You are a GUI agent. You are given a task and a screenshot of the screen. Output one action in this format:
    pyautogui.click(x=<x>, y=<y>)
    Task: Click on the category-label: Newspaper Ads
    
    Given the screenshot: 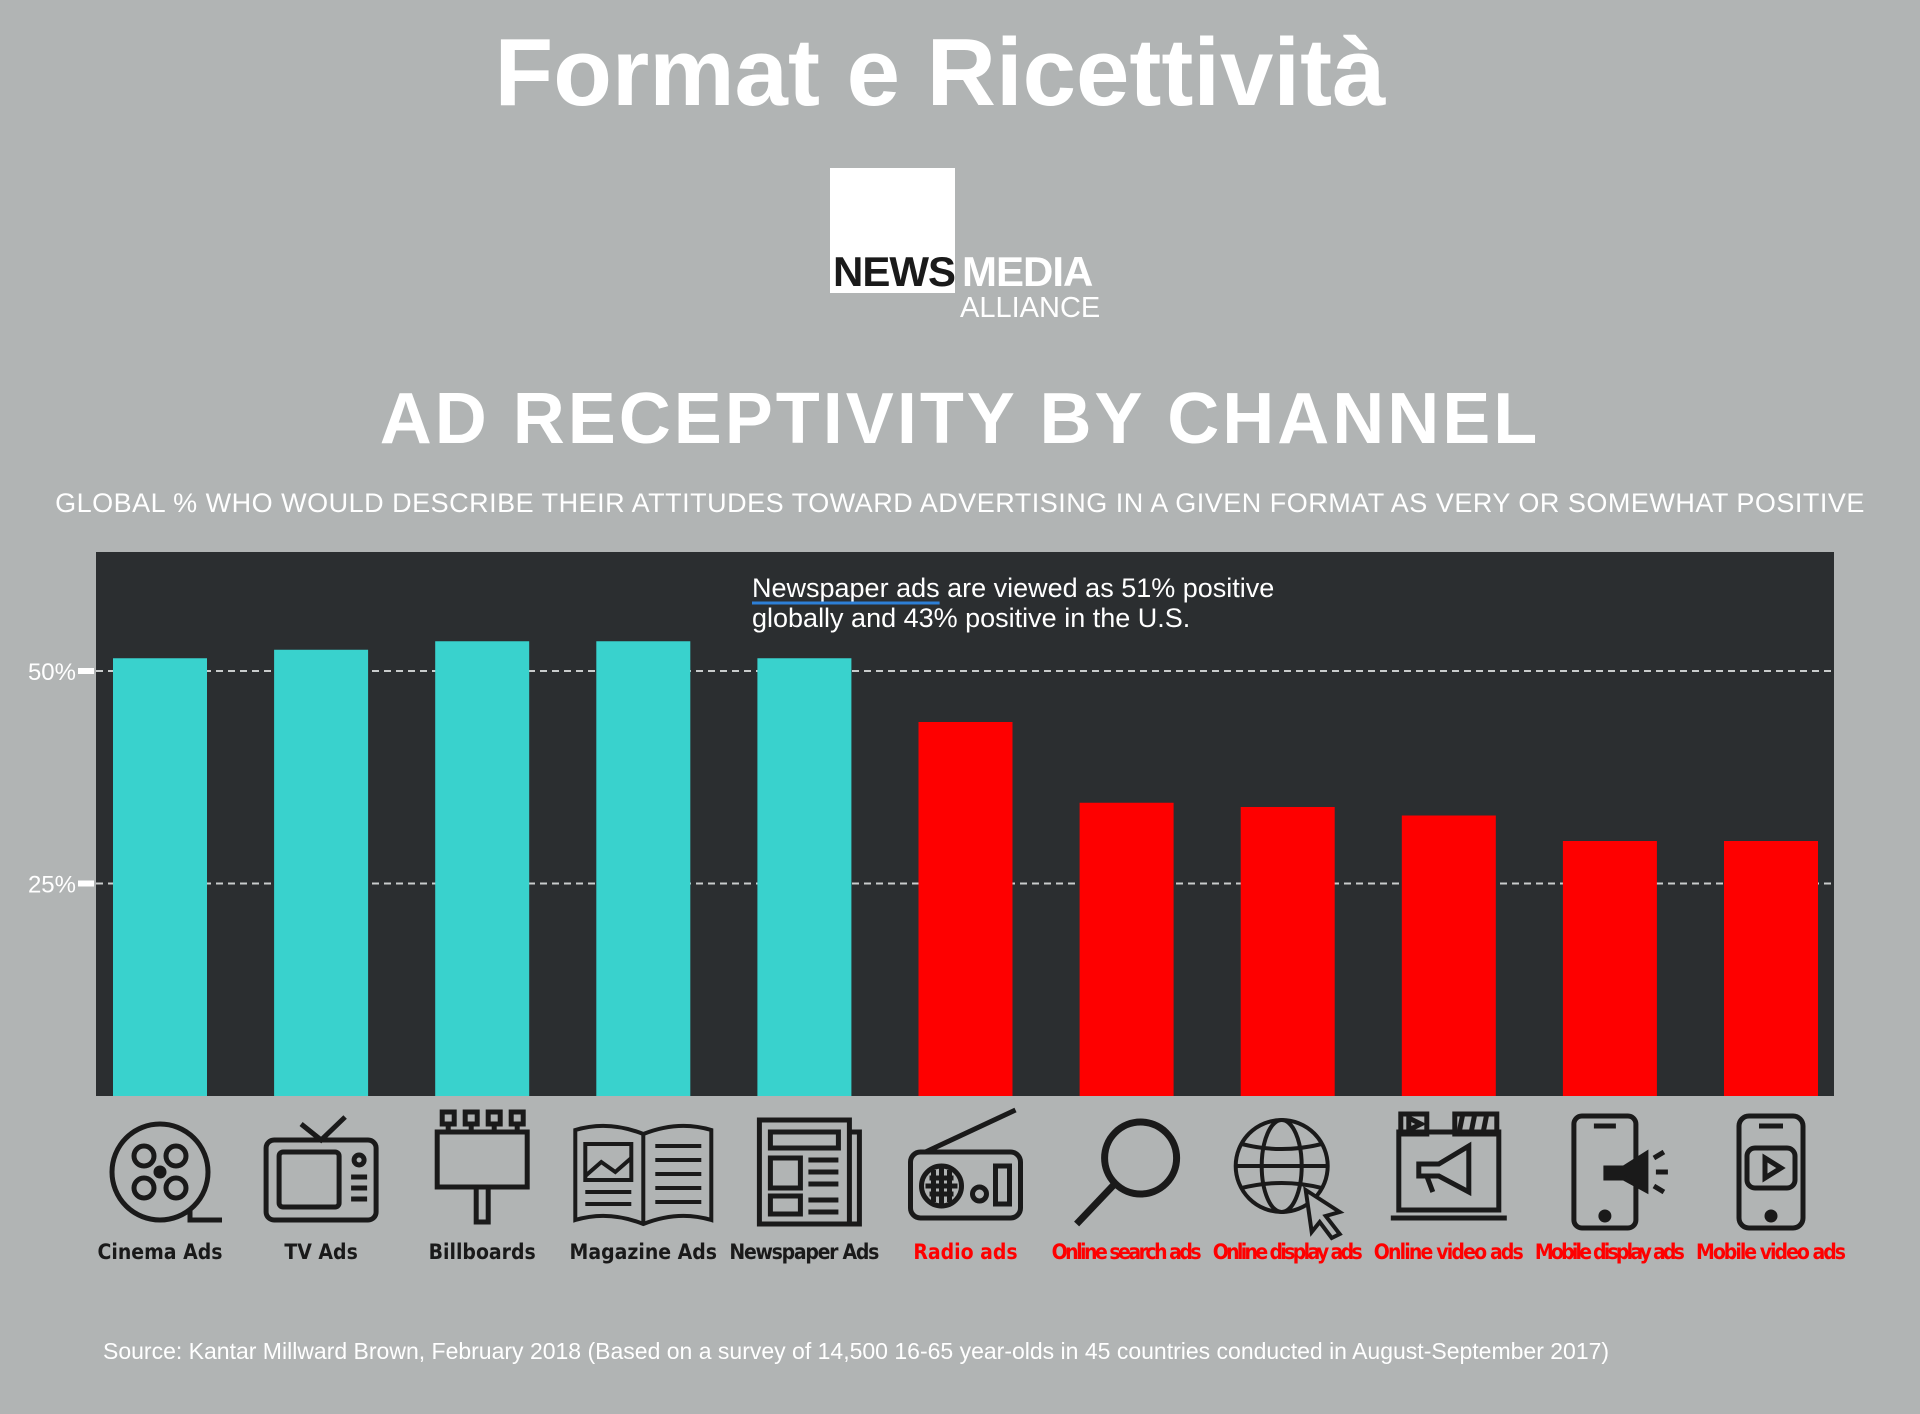 What is the action you would take?
    pyautogui.click(x=804, y=1252)
    